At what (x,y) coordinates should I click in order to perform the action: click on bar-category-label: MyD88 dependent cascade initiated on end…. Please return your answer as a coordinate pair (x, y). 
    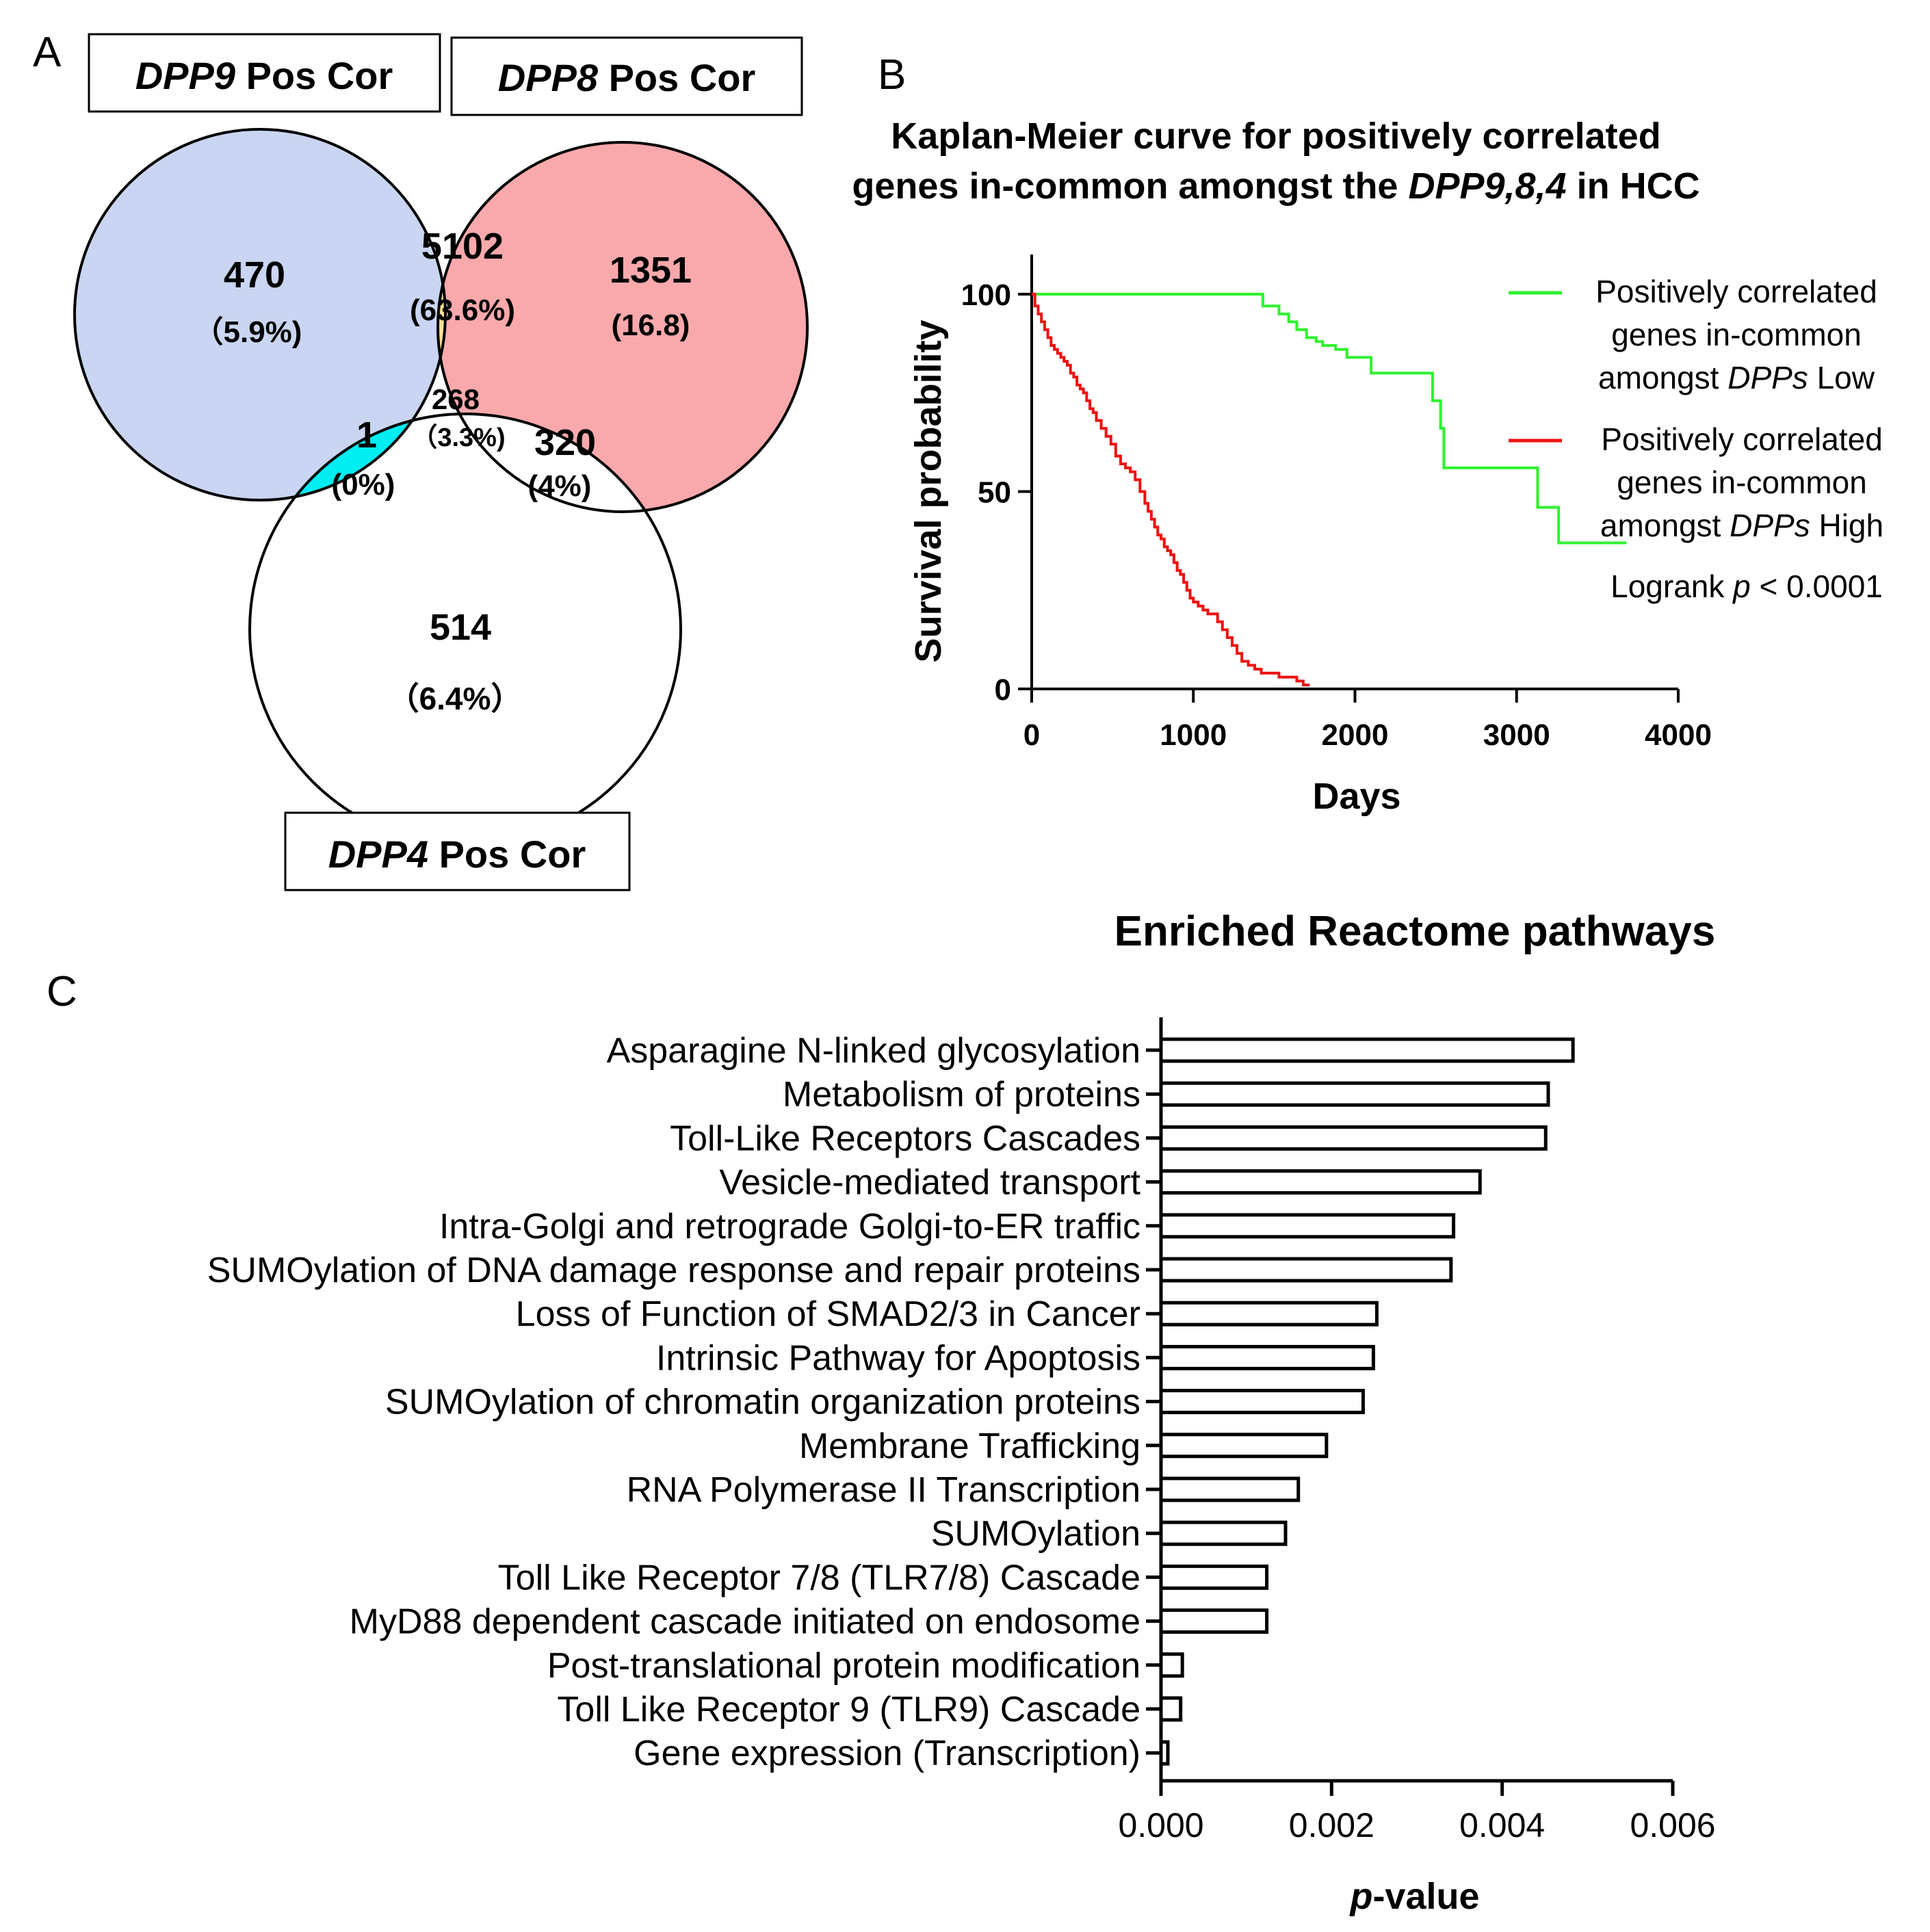
    Looking at the image, I should click on (745, 1622).